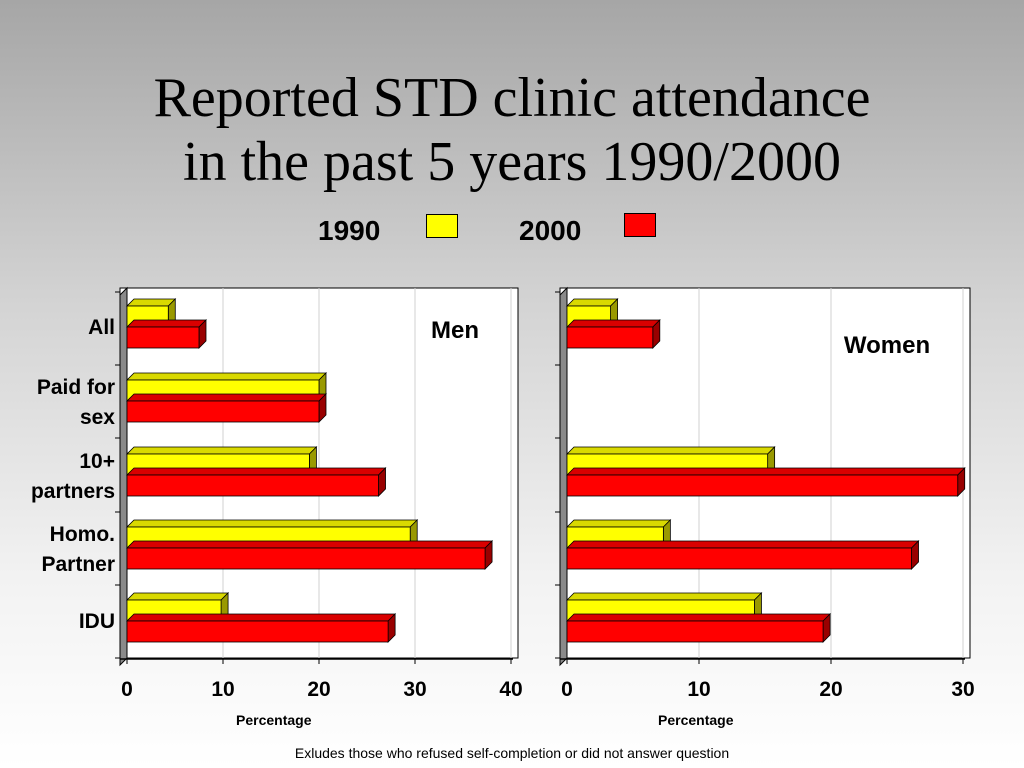  I want to click on panel-title: Women, so click(887, 345).